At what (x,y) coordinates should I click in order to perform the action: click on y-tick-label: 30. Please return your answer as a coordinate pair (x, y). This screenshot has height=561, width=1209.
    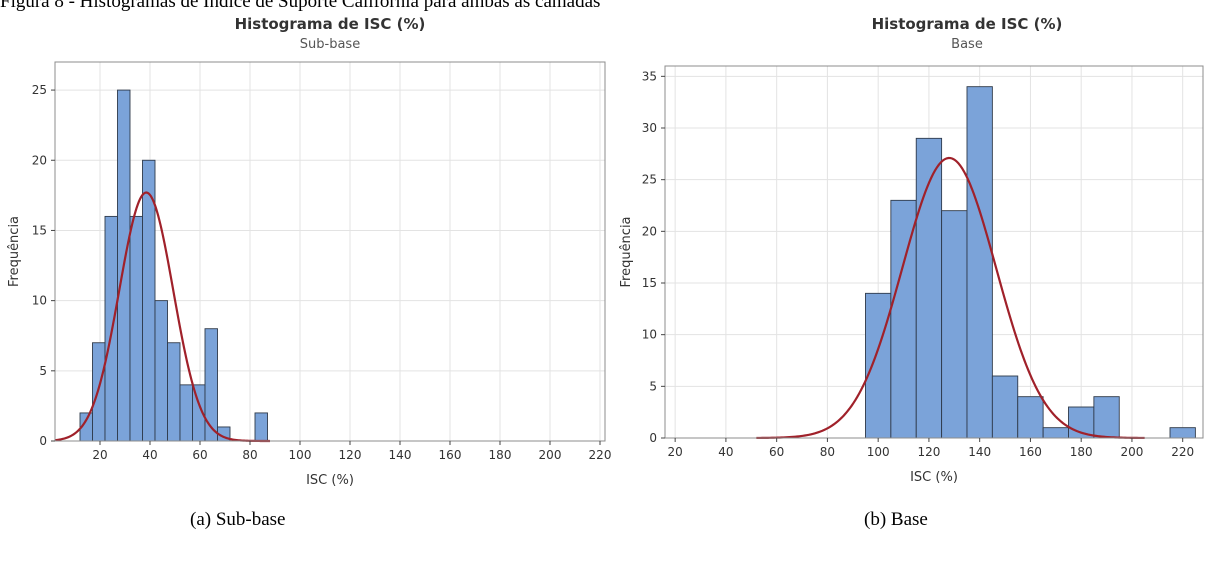
    Looking at the image, I should click on (649, 128).